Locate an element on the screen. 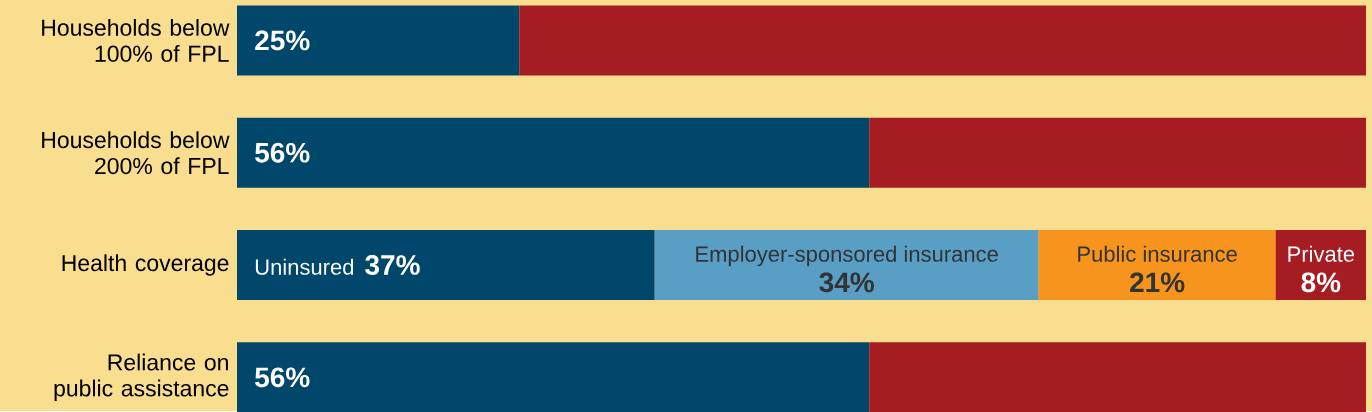  data-label: 34% is located at coordinates (846, 282).